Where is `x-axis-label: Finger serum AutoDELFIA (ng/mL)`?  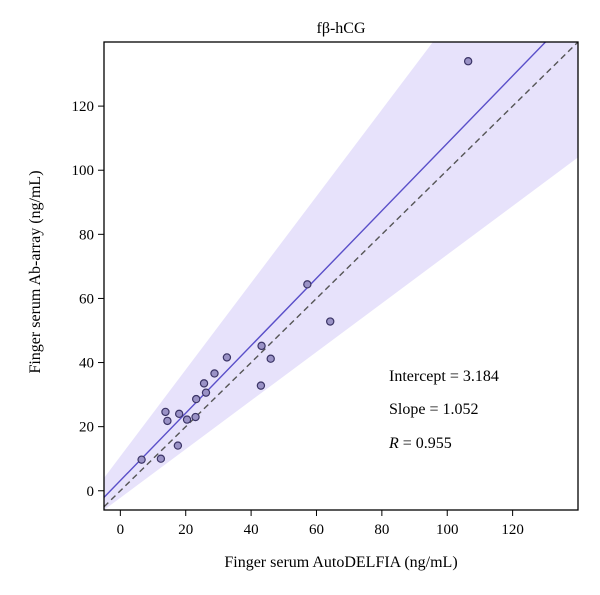
x-axis-label: Finger serum AutoDELFIA (ng/mL) is located at coordinates (340, 562).